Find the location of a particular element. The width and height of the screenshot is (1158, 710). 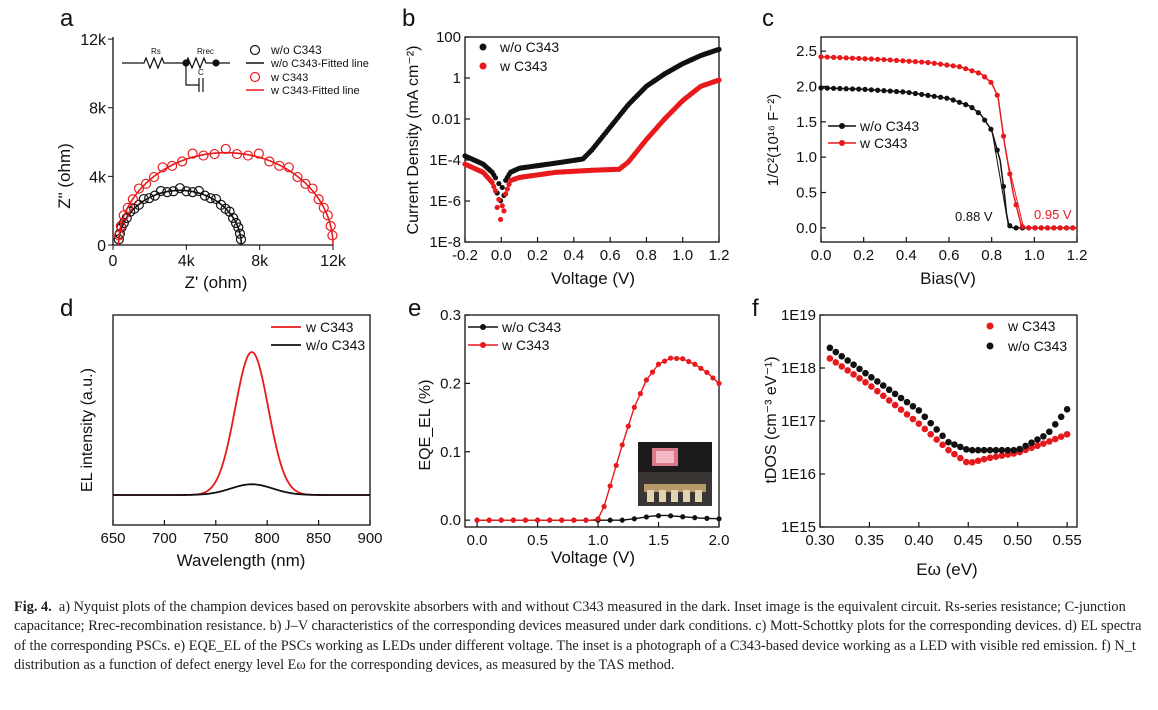

panel-d-xtick-label: 800 is located at coordinates (267, 538).